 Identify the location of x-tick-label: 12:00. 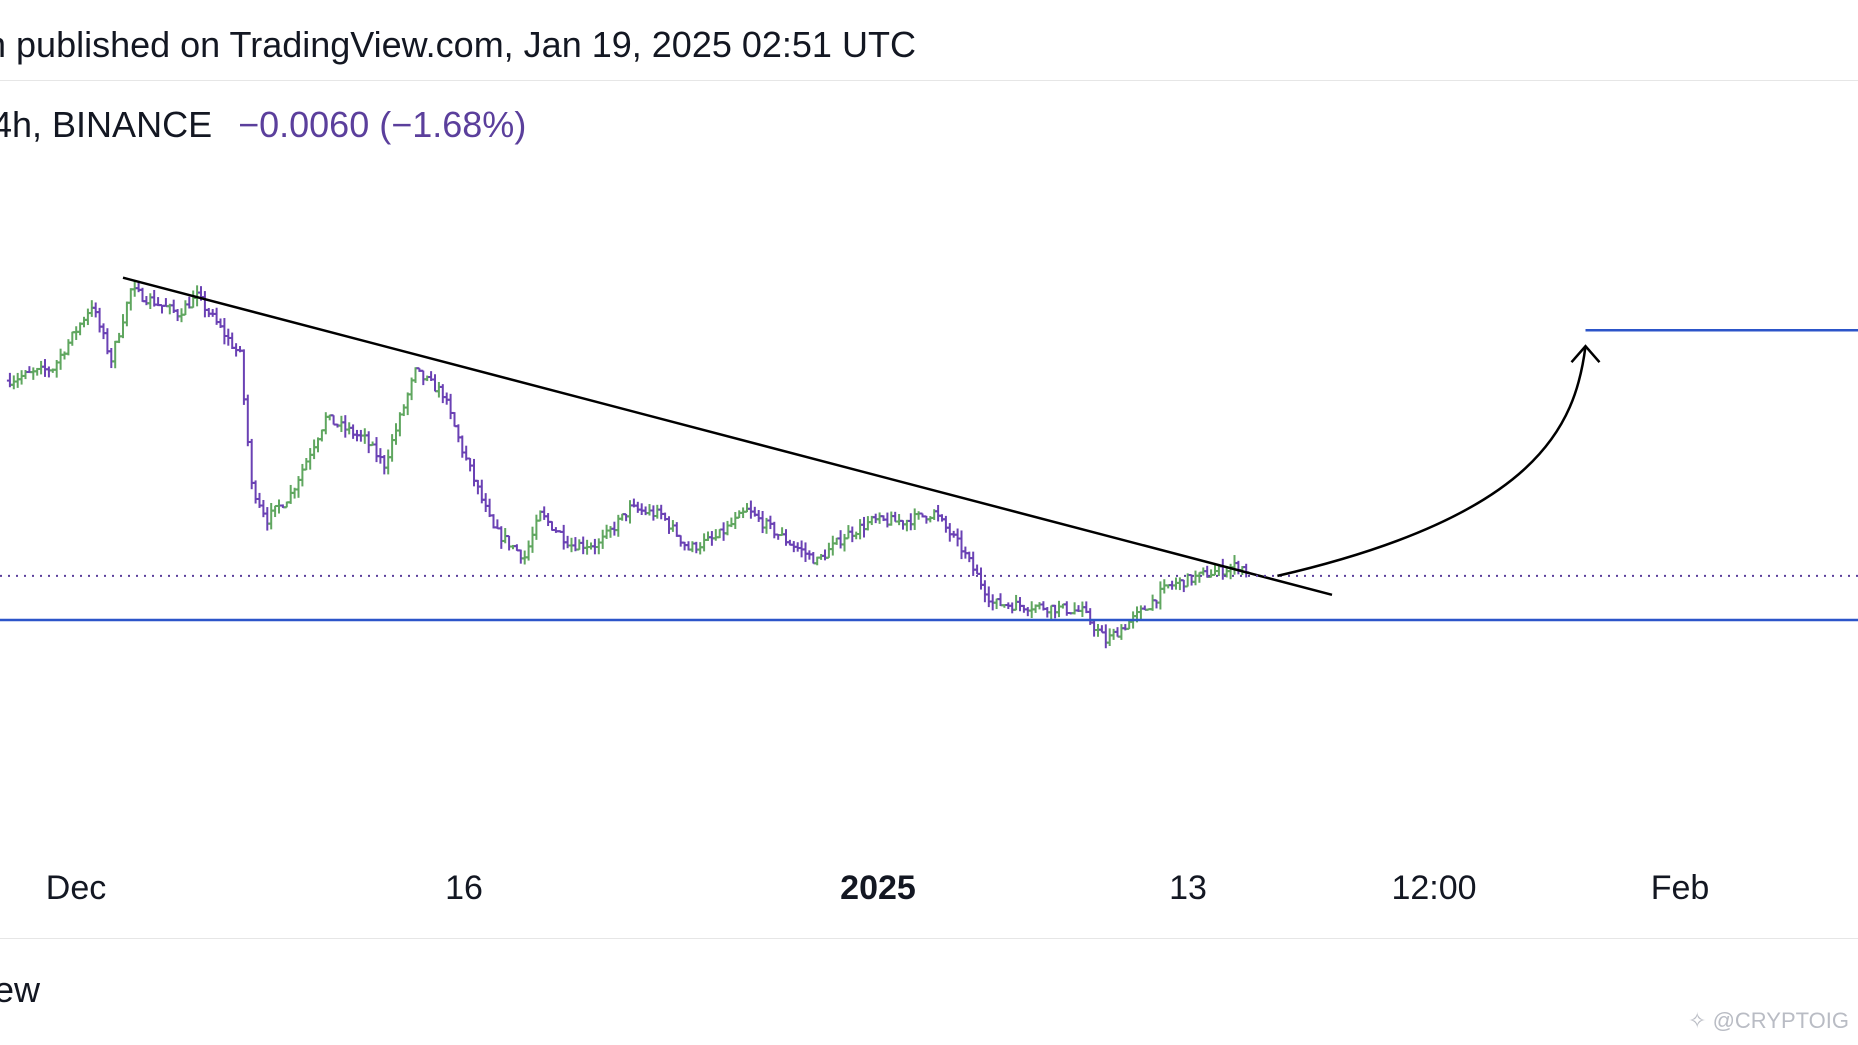
(1433, 888).